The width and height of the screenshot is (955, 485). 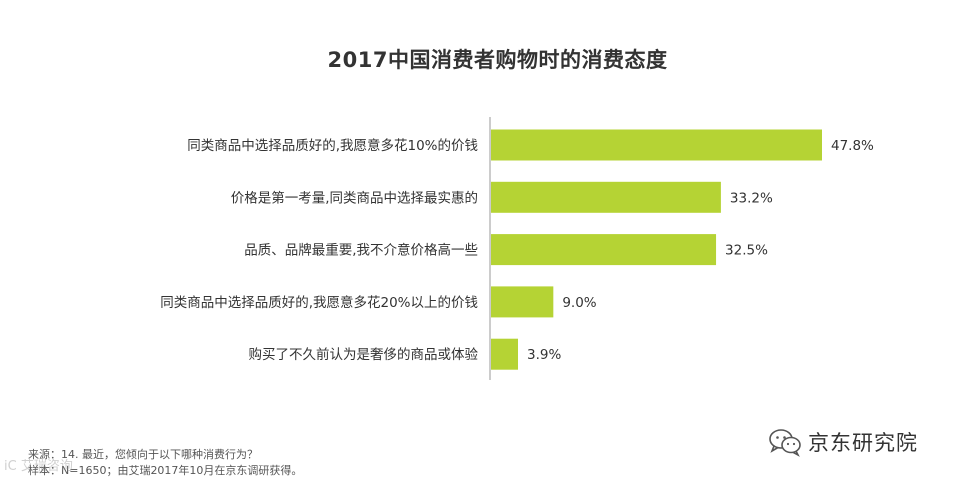 I want to click on brand-name: 京东研究院, so click(x=863, y=443).